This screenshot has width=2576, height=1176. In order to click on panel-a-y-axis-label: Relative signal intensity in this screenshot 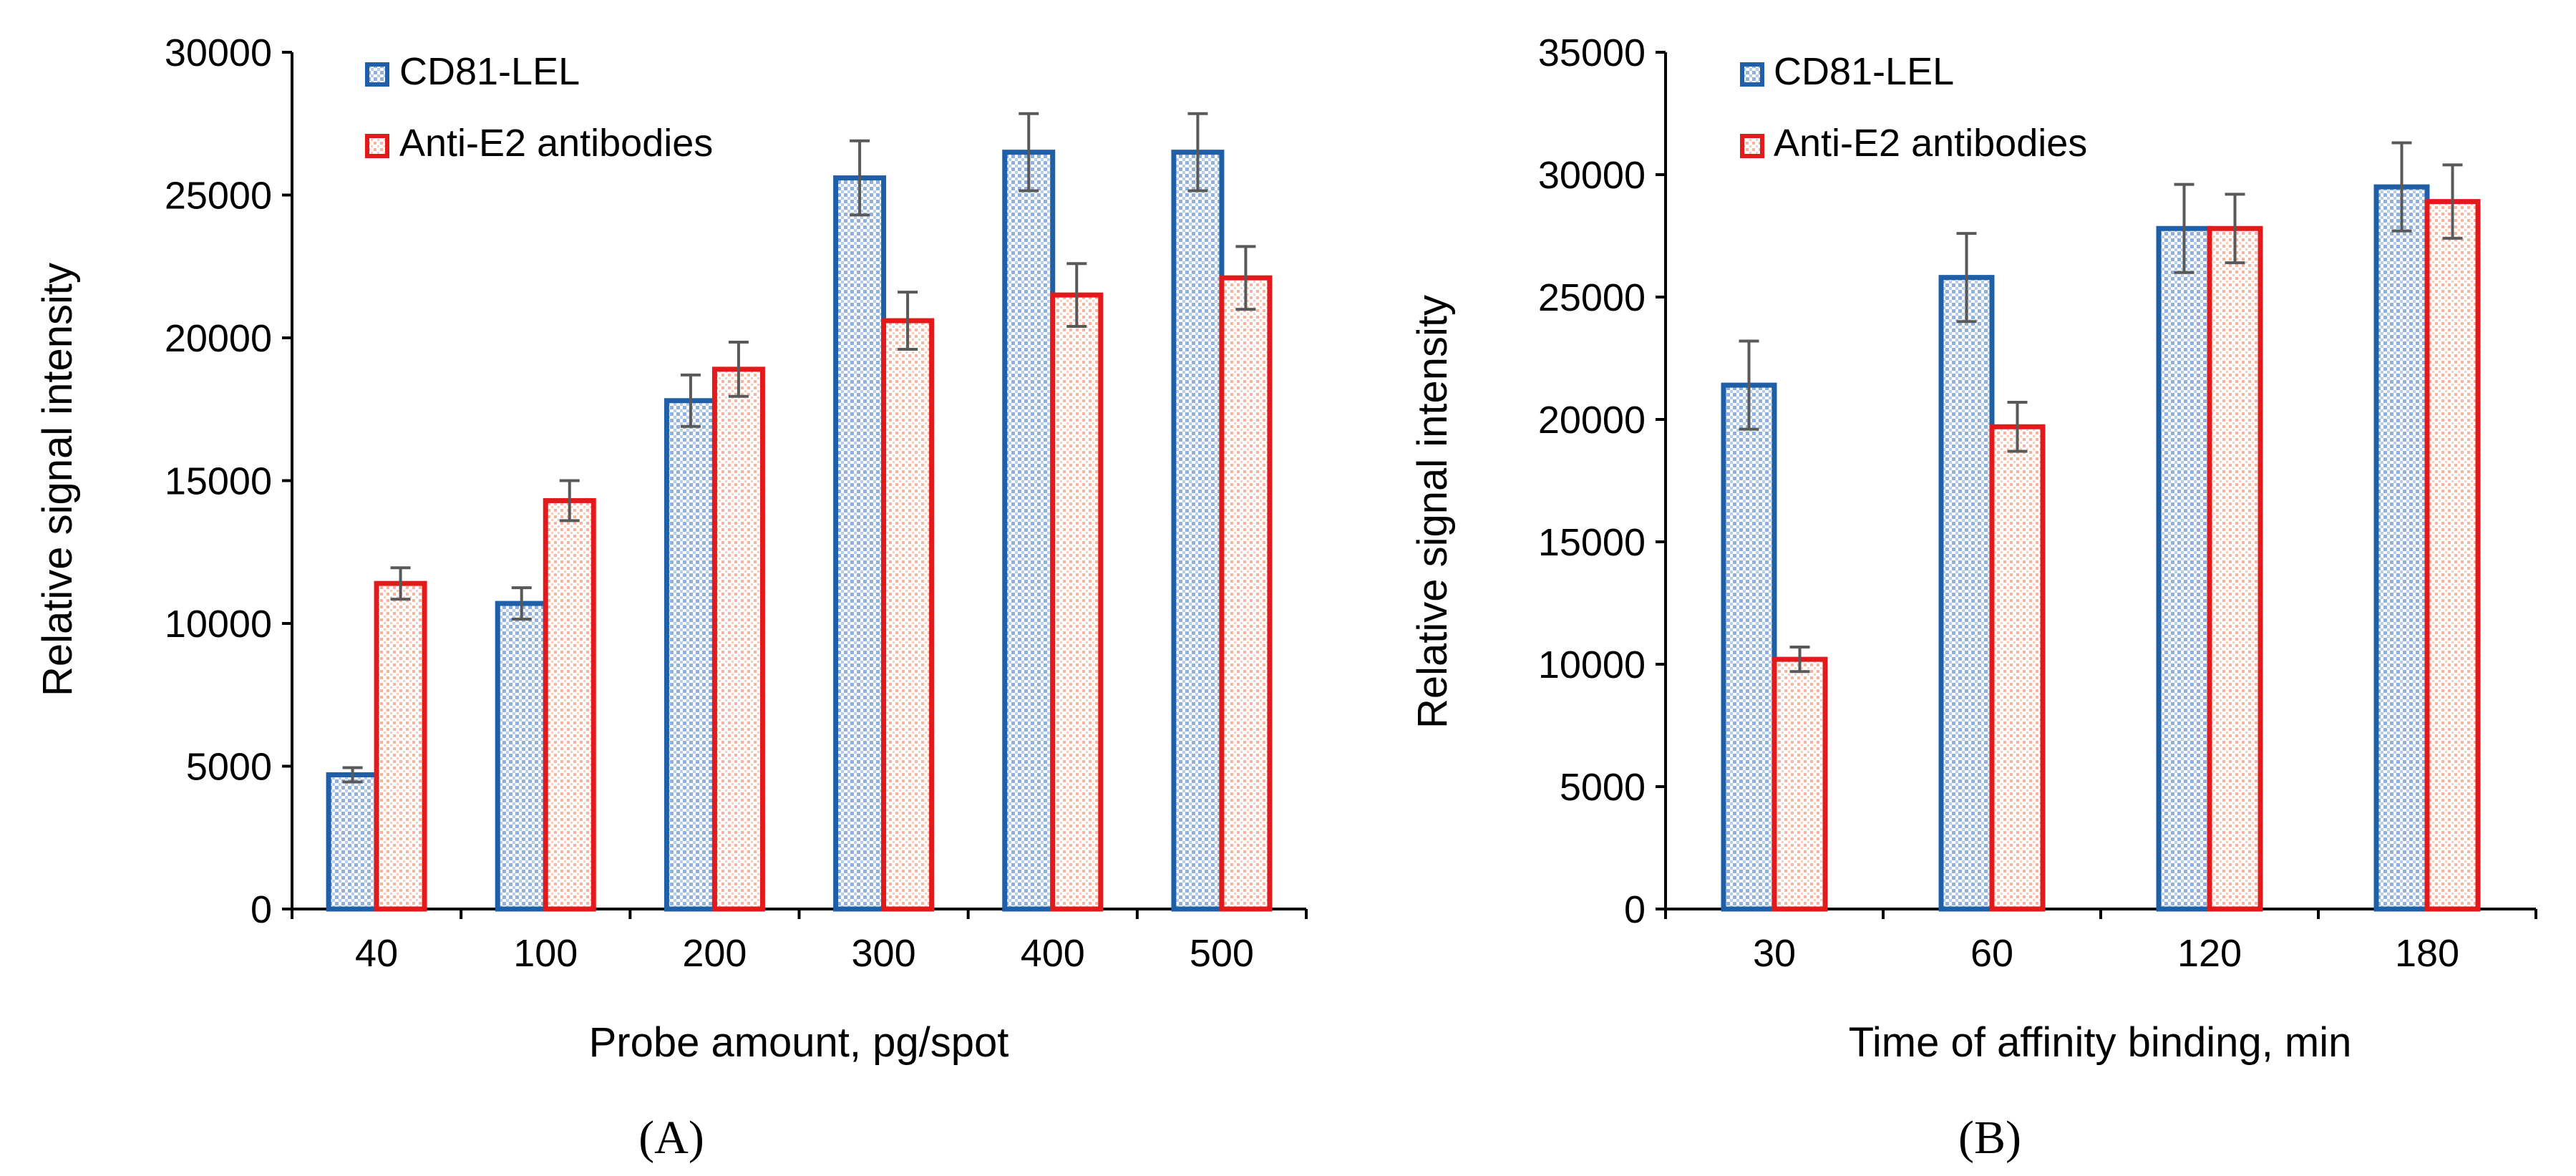, I will do `click(57, 479)`.